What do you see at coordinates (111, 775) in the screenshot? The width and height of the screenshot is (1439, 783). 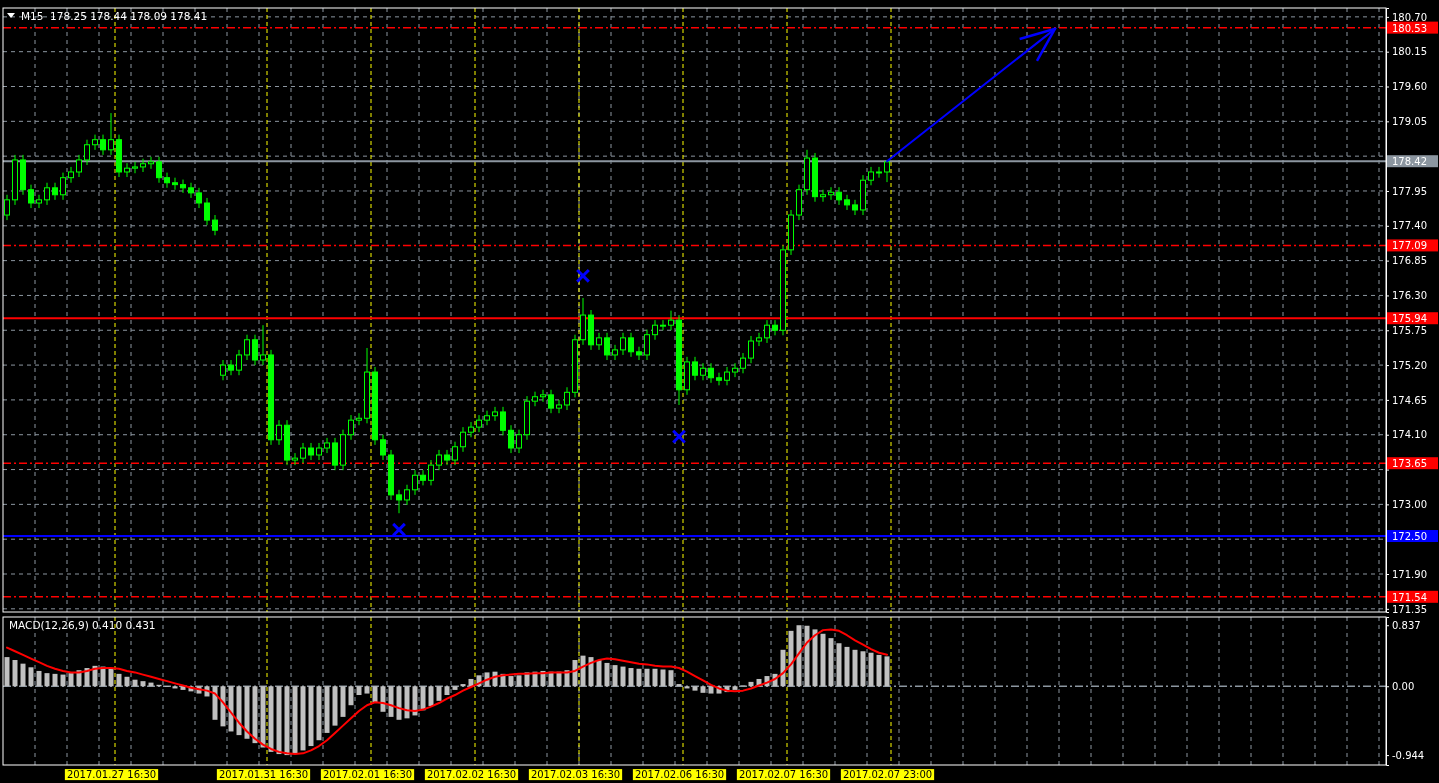 I see `x-tick-label: 2017.01.27 16:30` at bounding box center [111, 775].